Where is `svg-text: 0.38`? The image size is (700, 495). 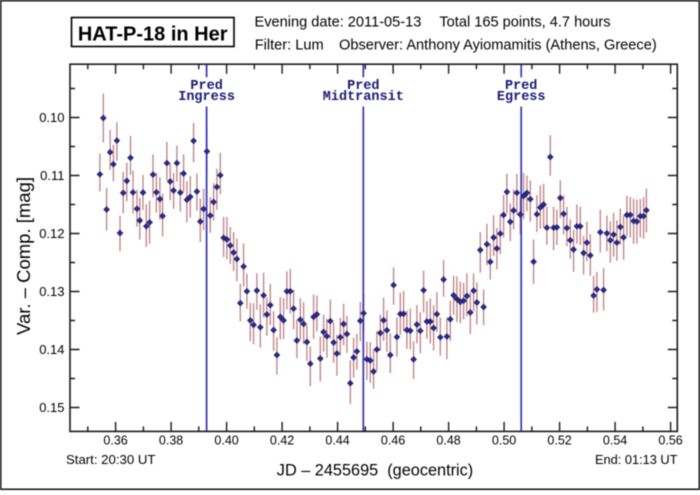
svg-text: 0.38 is located at coordinates (171, 441).